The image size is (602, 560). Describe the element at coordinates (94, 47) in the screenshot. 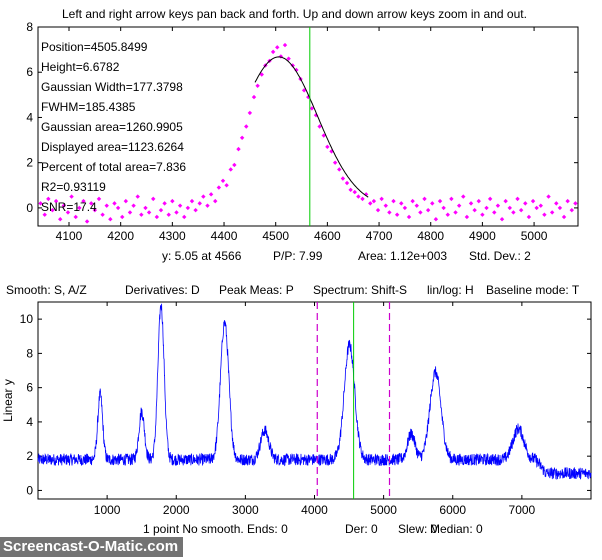

I see `top-annotation: Position=4505.8499` at that location.